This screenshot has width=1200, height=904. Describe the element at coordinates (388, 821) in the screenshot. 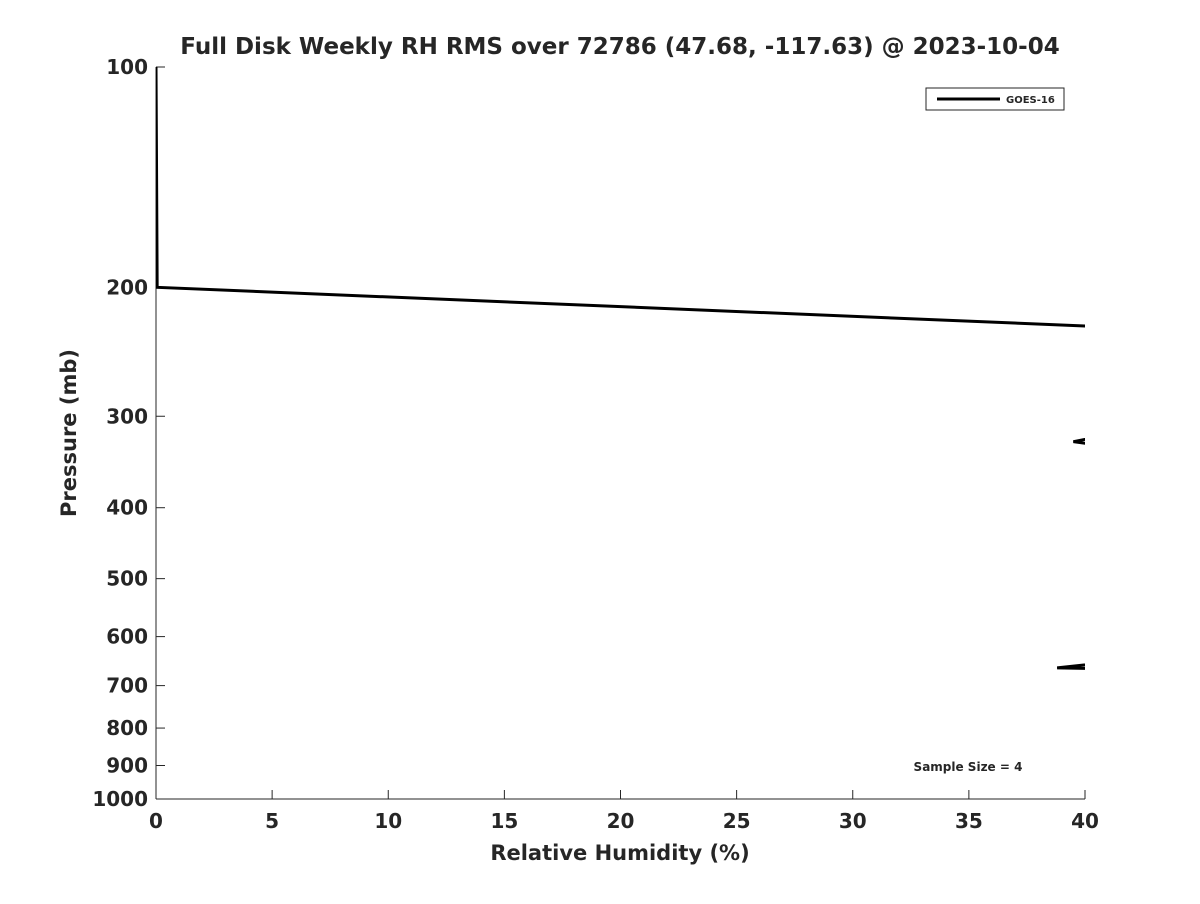

I see `x-tick-label: 10` at that location.